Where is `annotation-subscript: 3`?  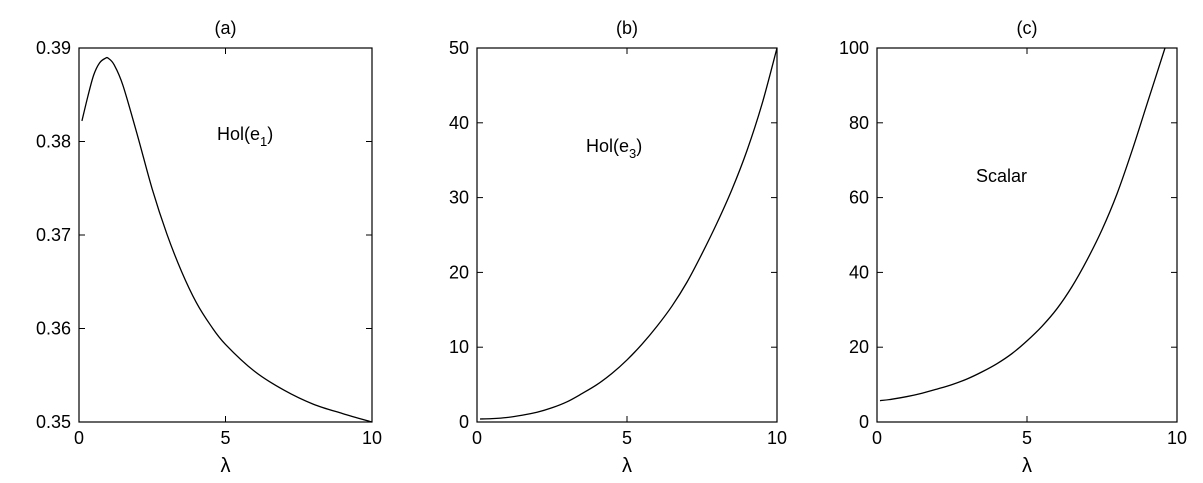 annotation-subscript: 3 is located at coordinates (632, 153).